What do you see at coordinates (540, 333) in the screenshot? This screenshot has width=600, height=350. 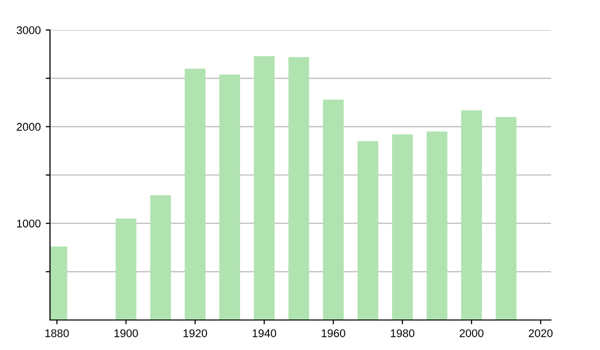 I see `x-tick-label: 2020` at bounding box center [540, 333].